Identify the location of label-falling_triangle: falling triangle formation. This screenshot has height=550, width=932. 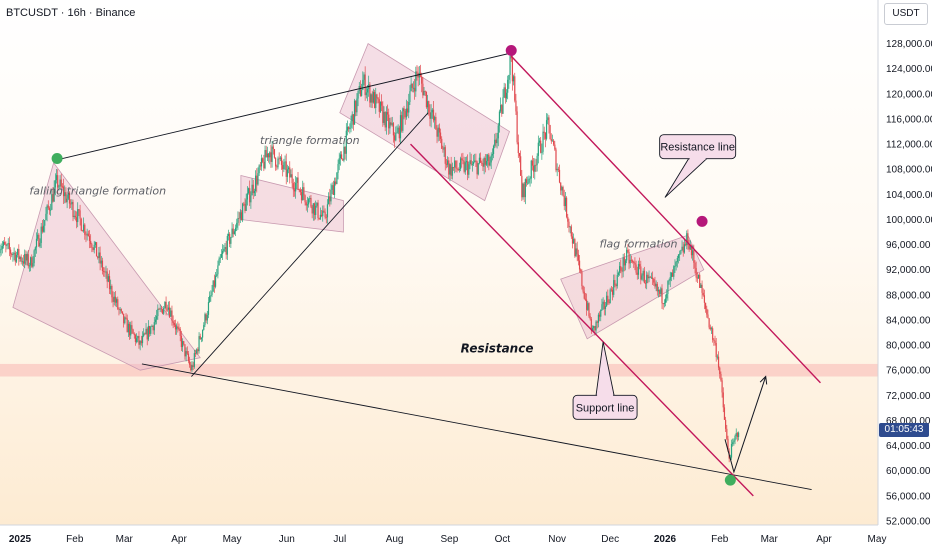
(97, 190).